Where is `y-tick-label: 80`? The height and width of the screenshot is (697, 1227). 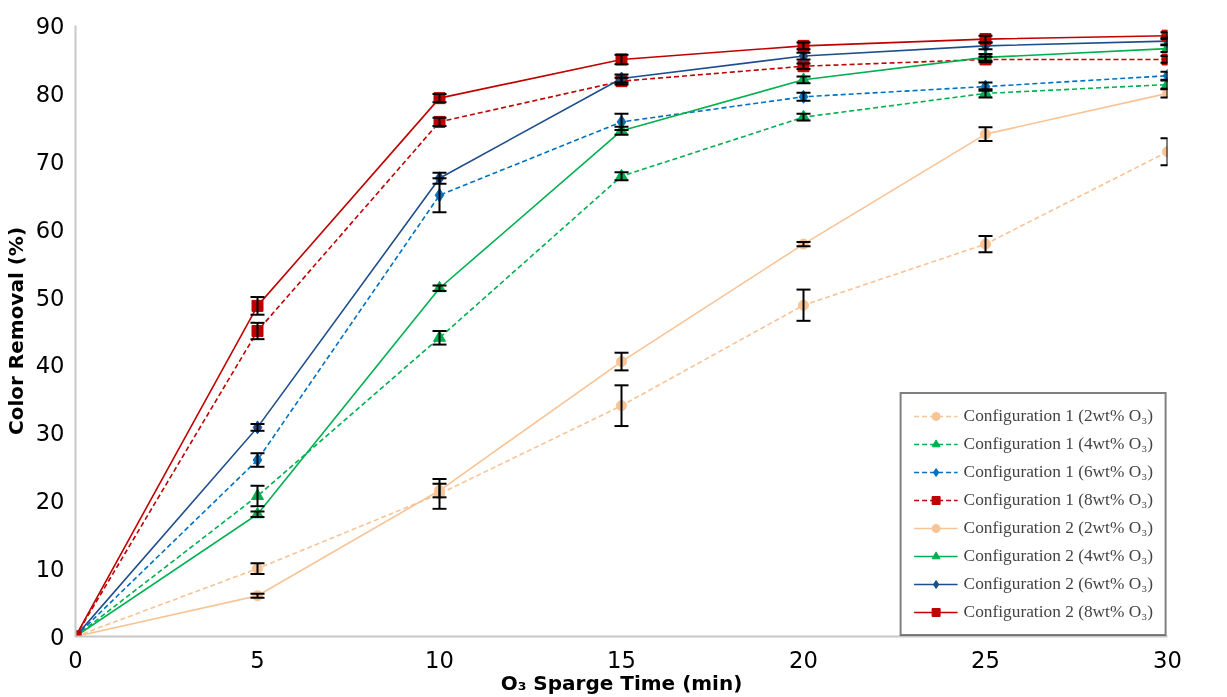
y-tick-label: 80 is located at coordinates (50, 93).